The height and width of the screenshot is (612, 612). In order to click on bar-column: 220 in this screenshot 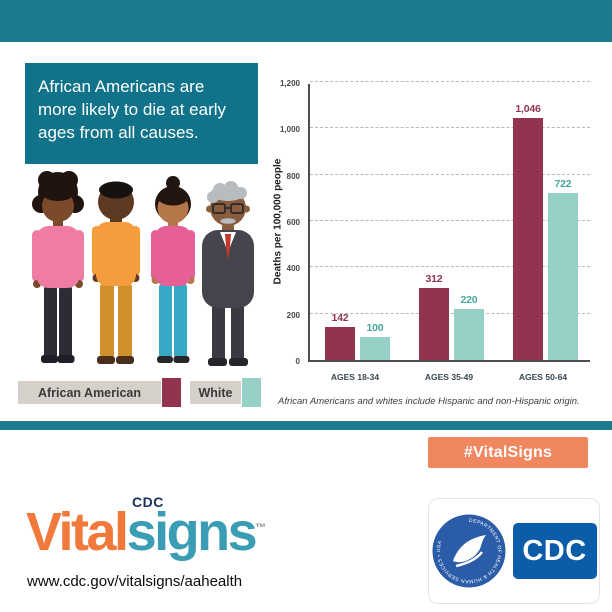, I will do `click(469, 327)`.